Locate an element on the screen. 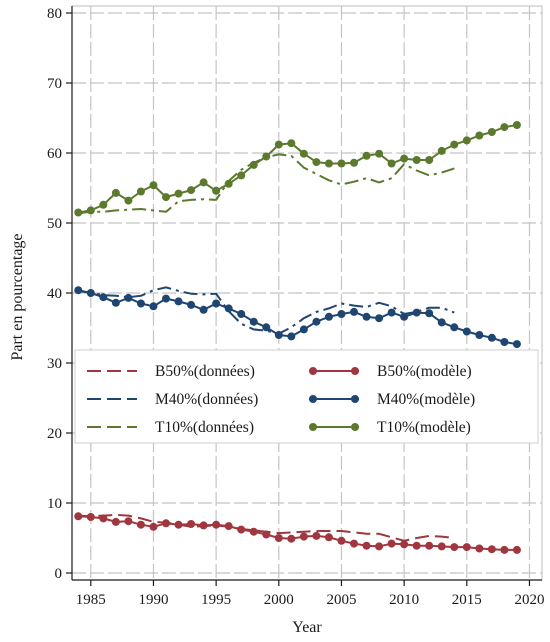  y-tick-label: 60 is located at coordinates (54, 154).